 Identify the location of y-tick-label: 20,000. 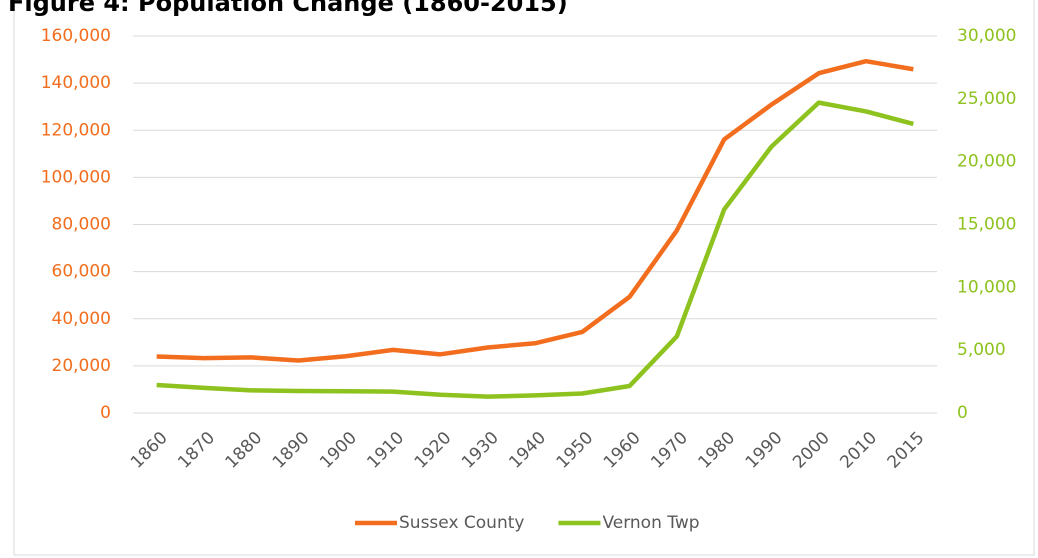
(81, 366).